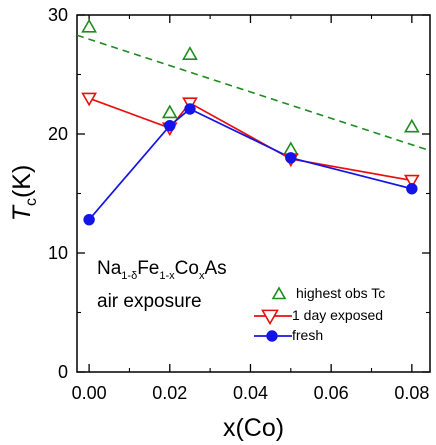 The width and height of the screenshot is (436, 445). I want to click on legend: highest obs Tc 1 day exposed fresh, so click(319, 314).